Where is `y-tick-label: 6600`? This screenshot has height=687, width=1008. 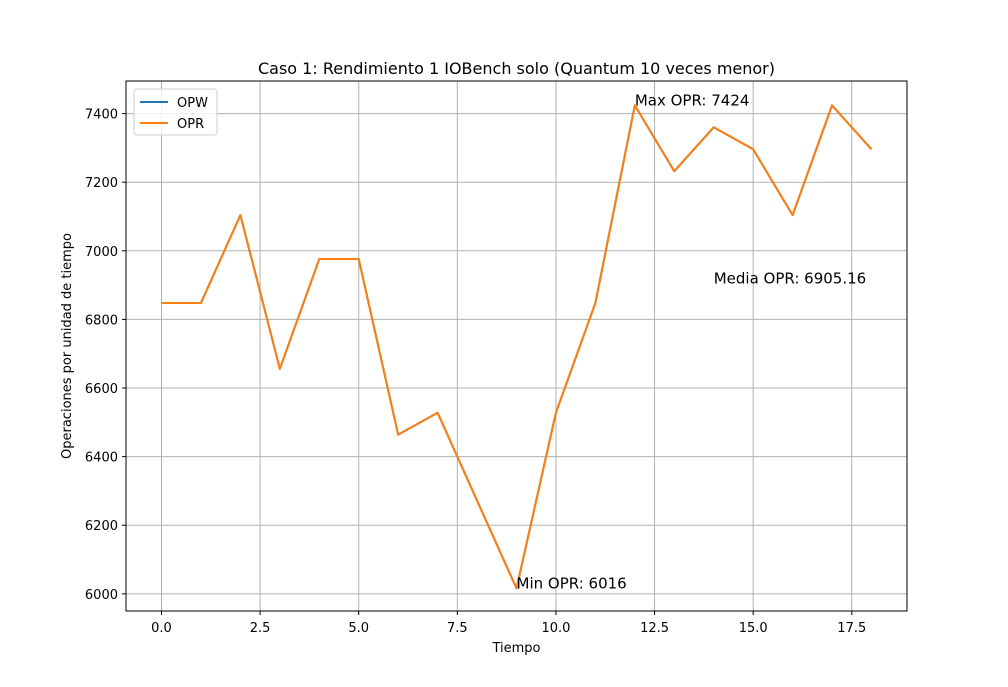
y-tick-label: 6600 is located at coordinates (101, 389).